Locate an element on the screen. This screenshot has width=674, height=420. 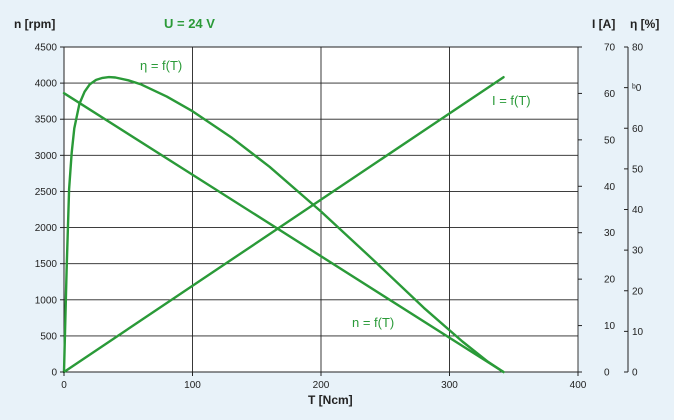
y-left-tick-label: 2500 is located at coordinates (46, 192).